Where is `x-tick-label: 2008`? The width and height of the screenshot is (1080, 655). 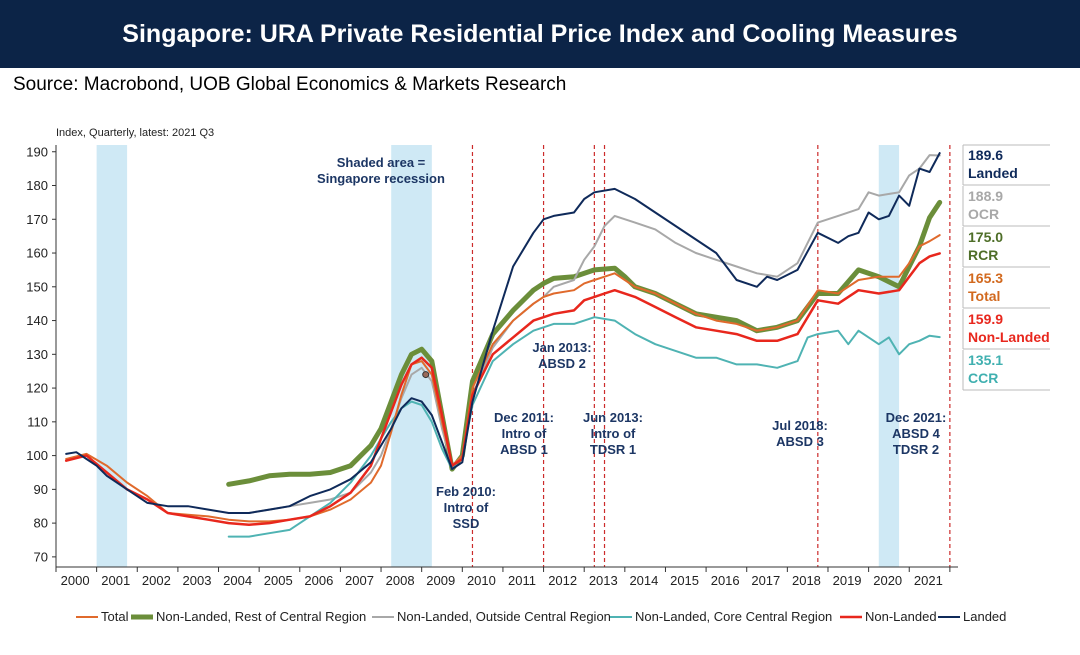 x-tick-label: 2008 is located at coordinates (400, 580).